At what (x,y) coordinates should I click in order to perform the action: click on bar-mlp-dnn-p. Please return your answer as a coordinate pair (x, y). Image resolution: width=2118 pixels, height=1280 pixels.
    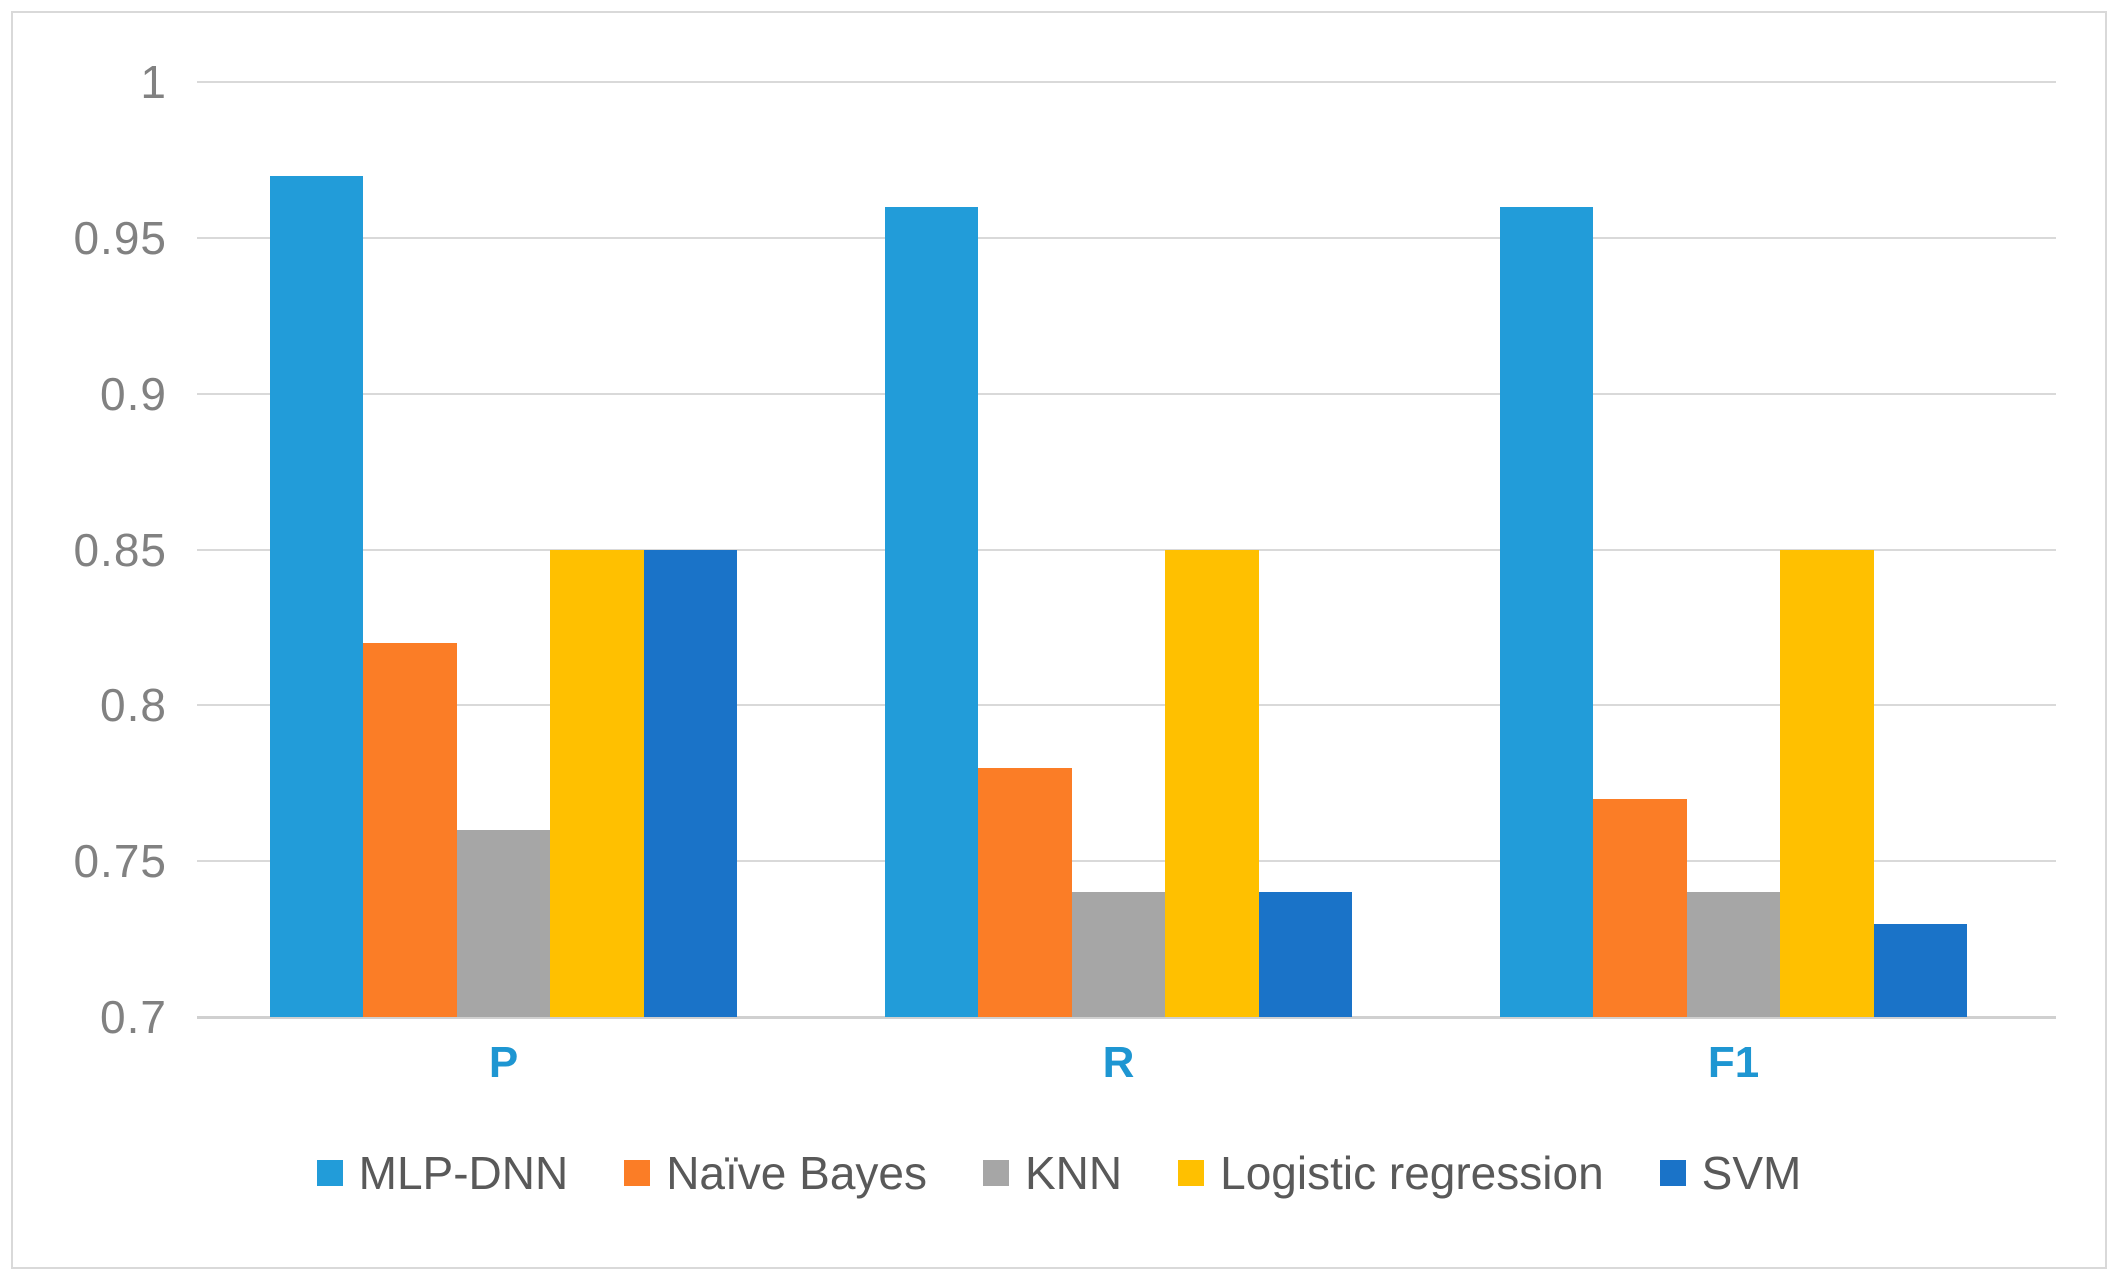
    Looking at the image, I should click on (317, 596).